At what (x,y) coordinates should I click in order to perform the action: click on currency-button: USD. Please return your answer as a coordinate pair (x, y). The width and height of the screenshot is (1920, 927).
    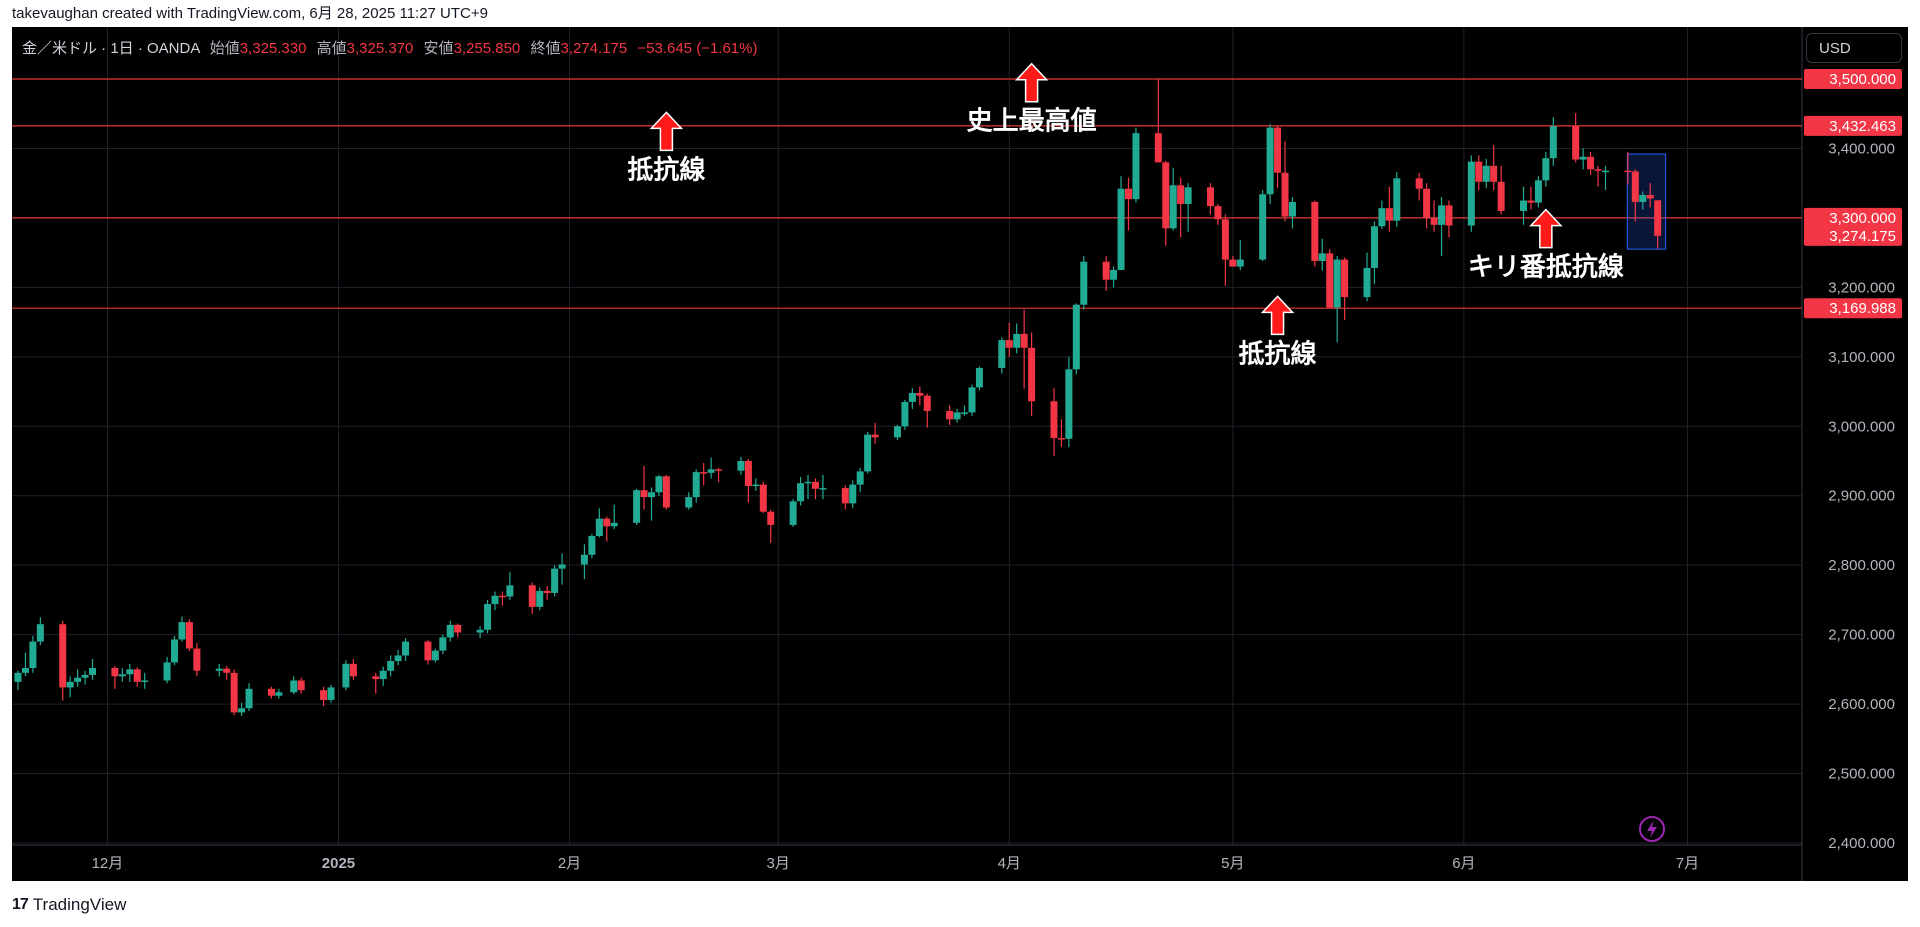
    Looking at the image, I should click on (1854, 48).